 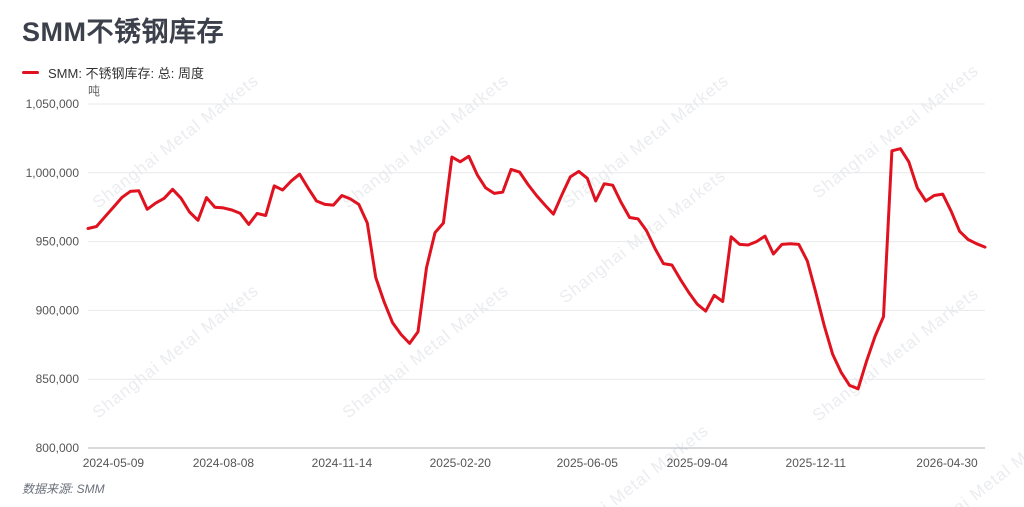 What do you see at coordinates (63, 489) in the screenshot?
I see `data-source: 数据来源: SMM` at bounding box center [63, 489].